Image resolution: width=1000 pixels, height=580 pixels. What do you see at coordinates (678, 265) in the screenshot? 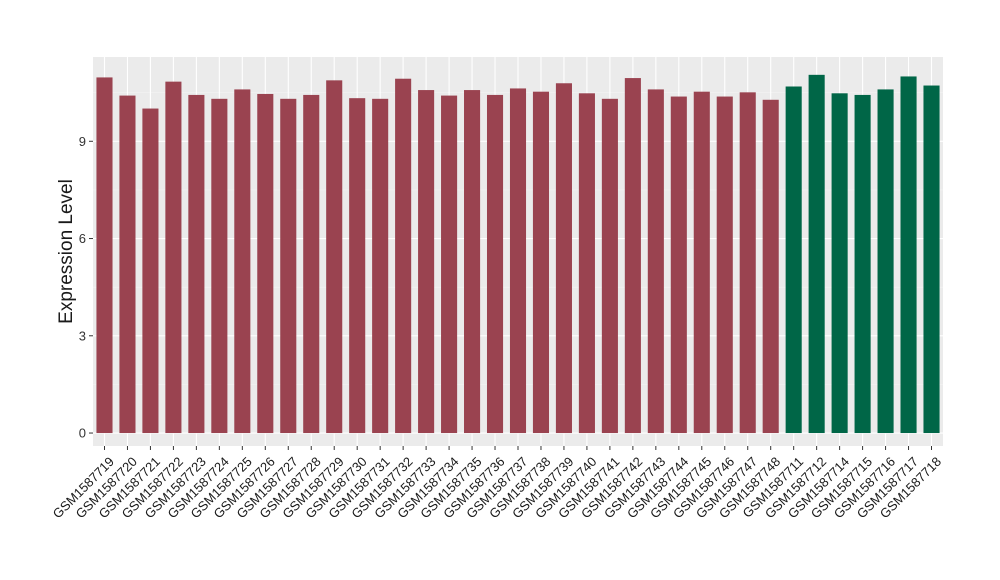
I see `bar-GSM1587744` at bounding box center [678, 265].